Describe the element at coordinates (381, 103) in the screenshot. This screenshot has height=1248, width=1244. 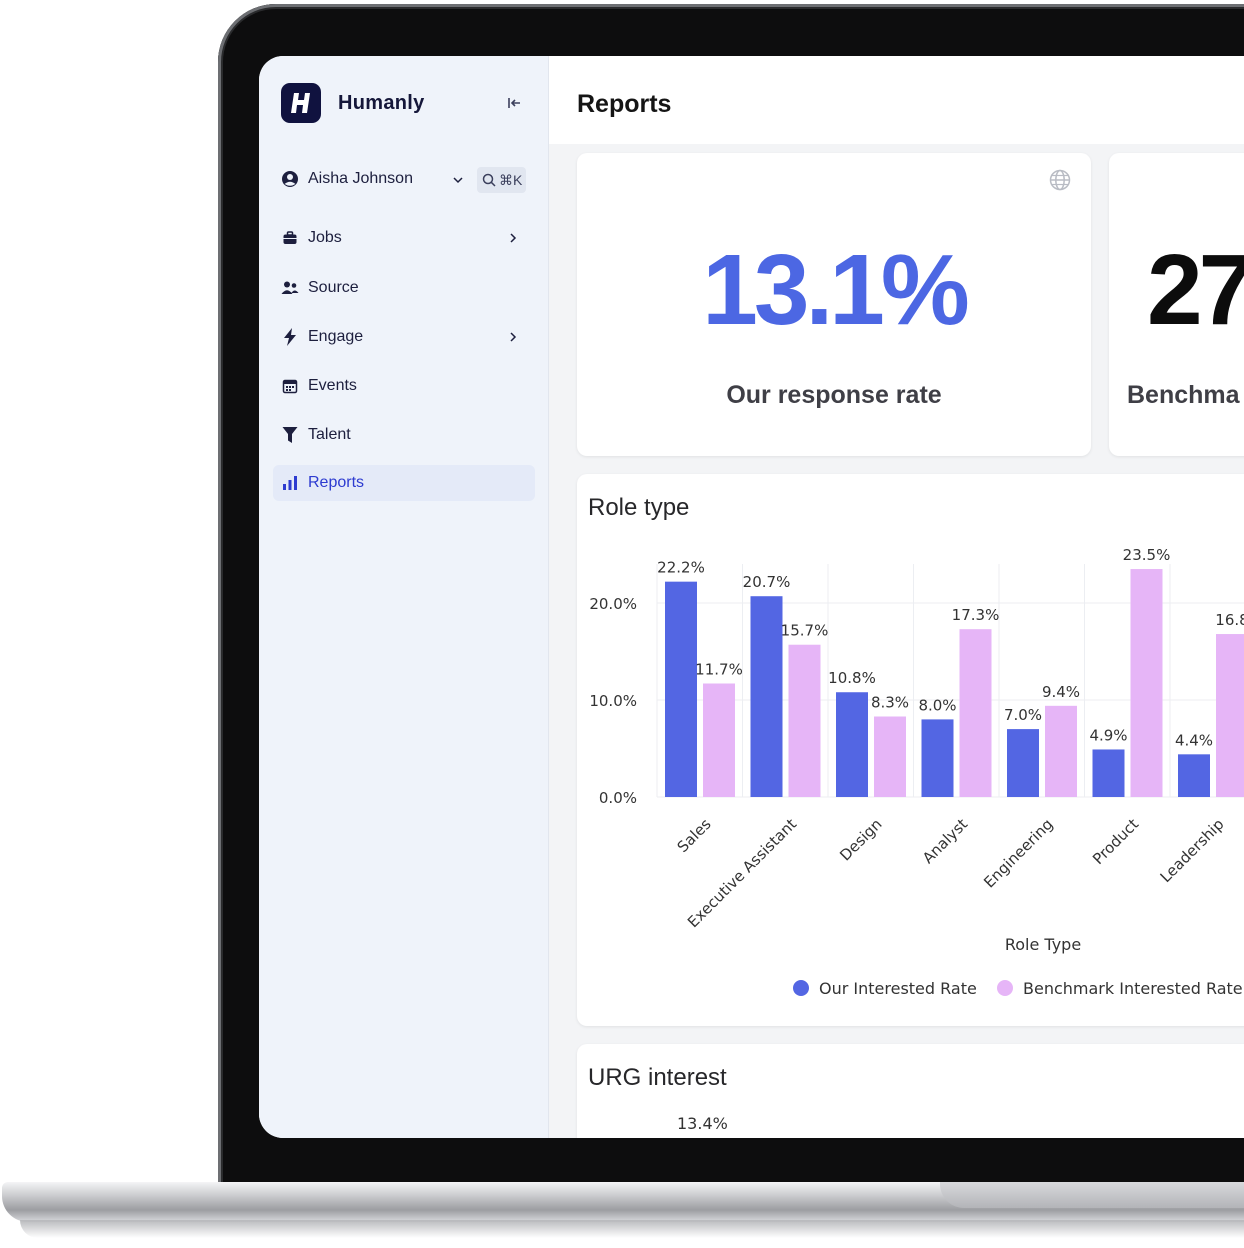
I see `brand-name: Humanly` at that location.